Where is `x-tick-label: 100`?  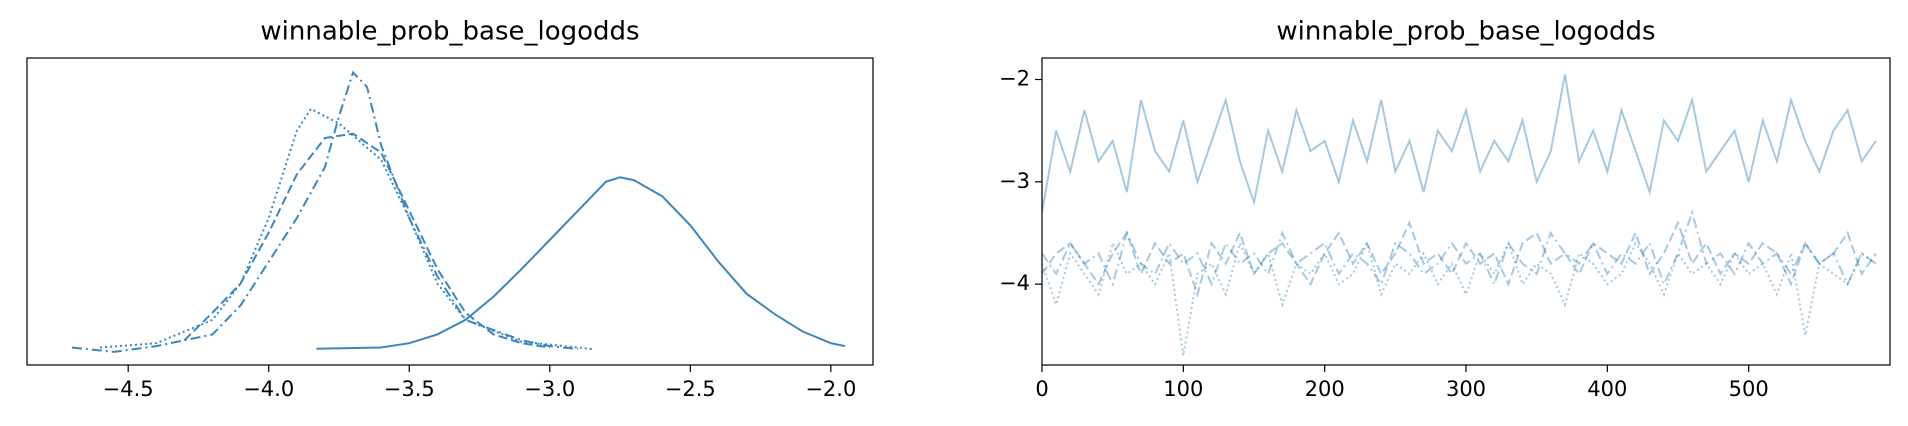 x-tick-label: 100 is located at coordinates (1183, 389).